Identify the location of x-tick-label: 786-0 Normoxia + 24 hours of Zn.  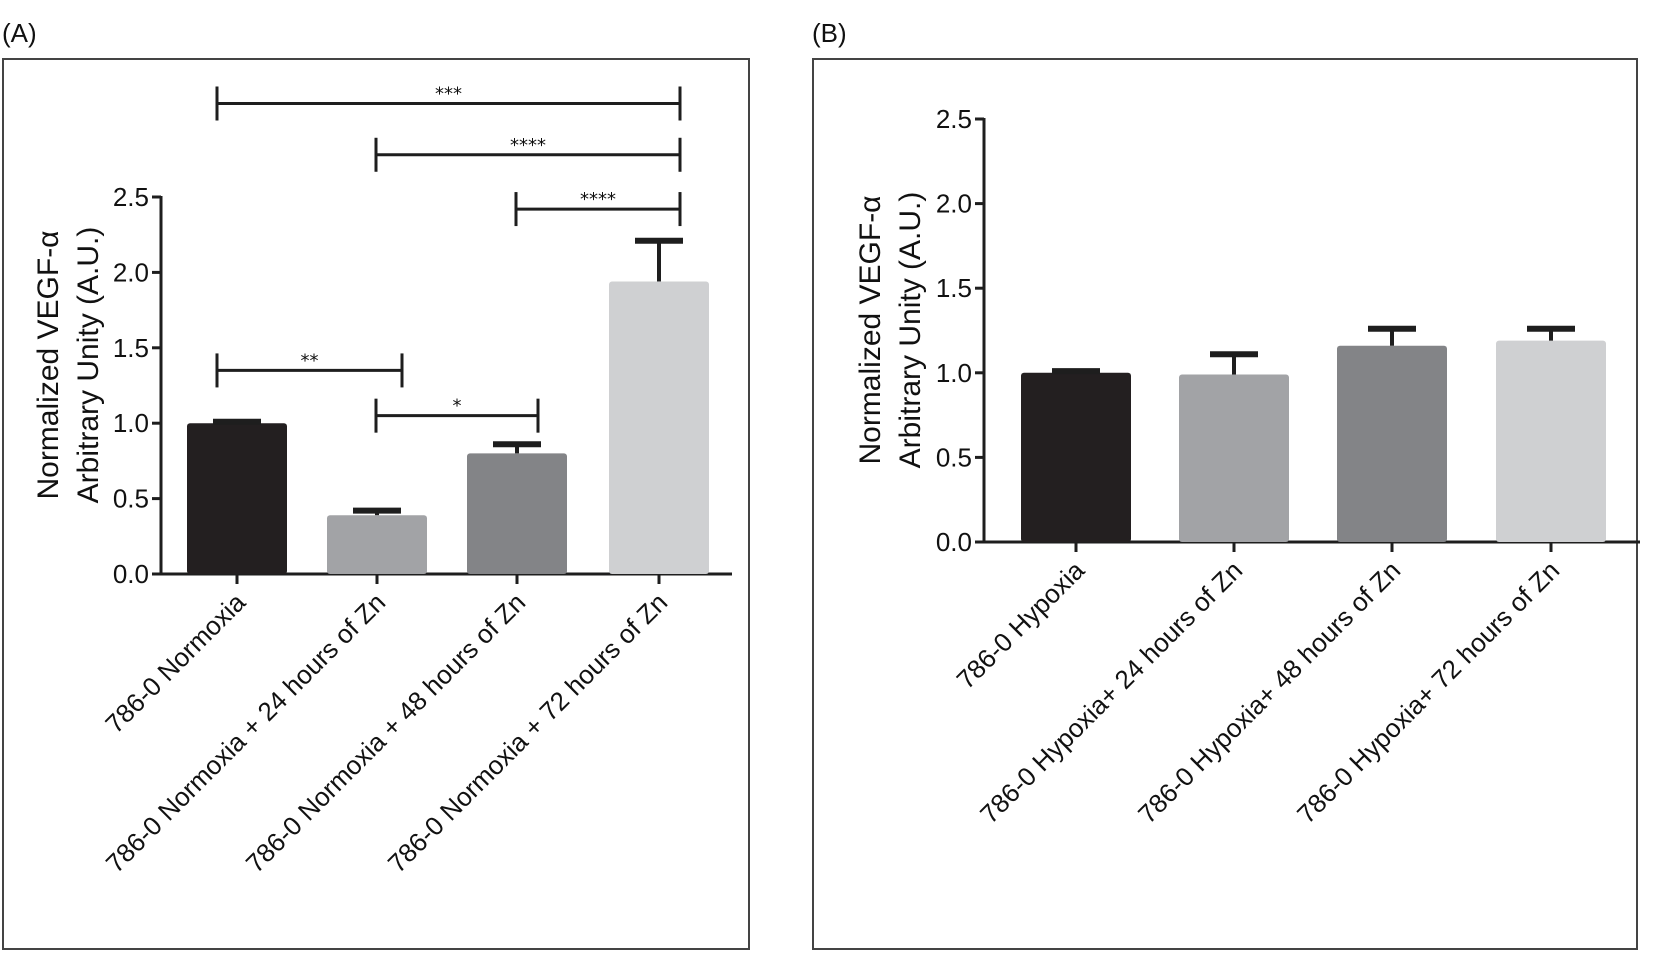
(246, 733).